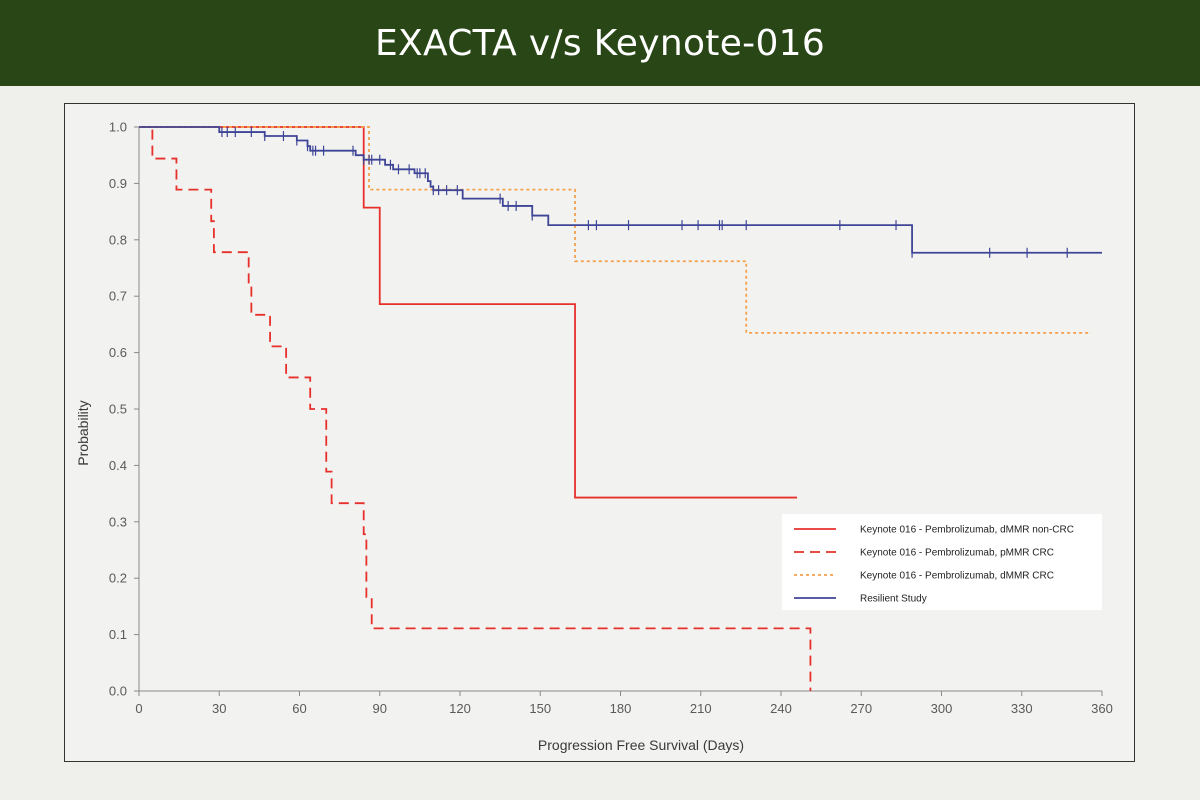 The height and width of the screenshot is (800, 1200). Describe the element at coordinates (118, 127) in the screenshot. I see `y-tick-label: 1.0` at that location.